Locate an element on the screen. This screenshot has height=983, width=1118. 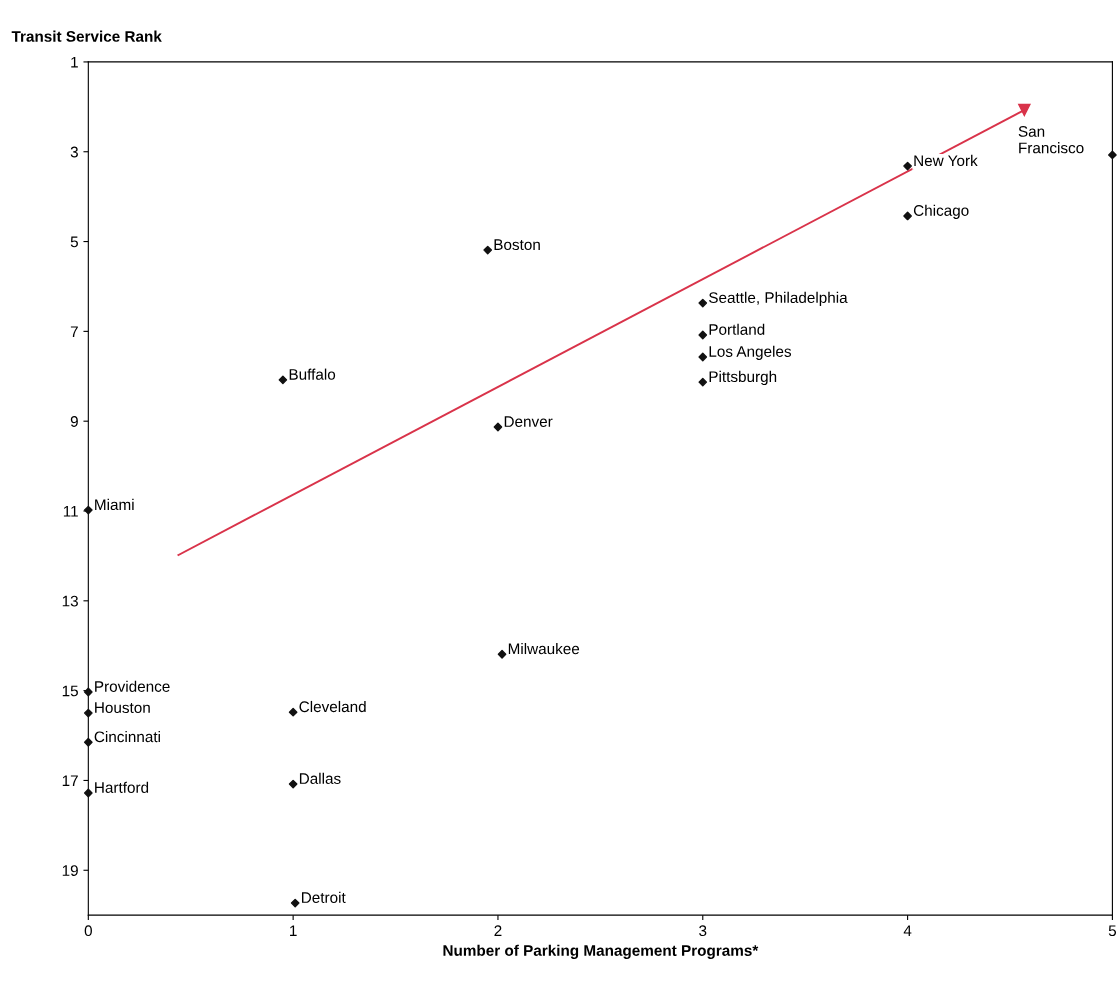
y-tick-label: 1 is located at coordinates (74, 62).